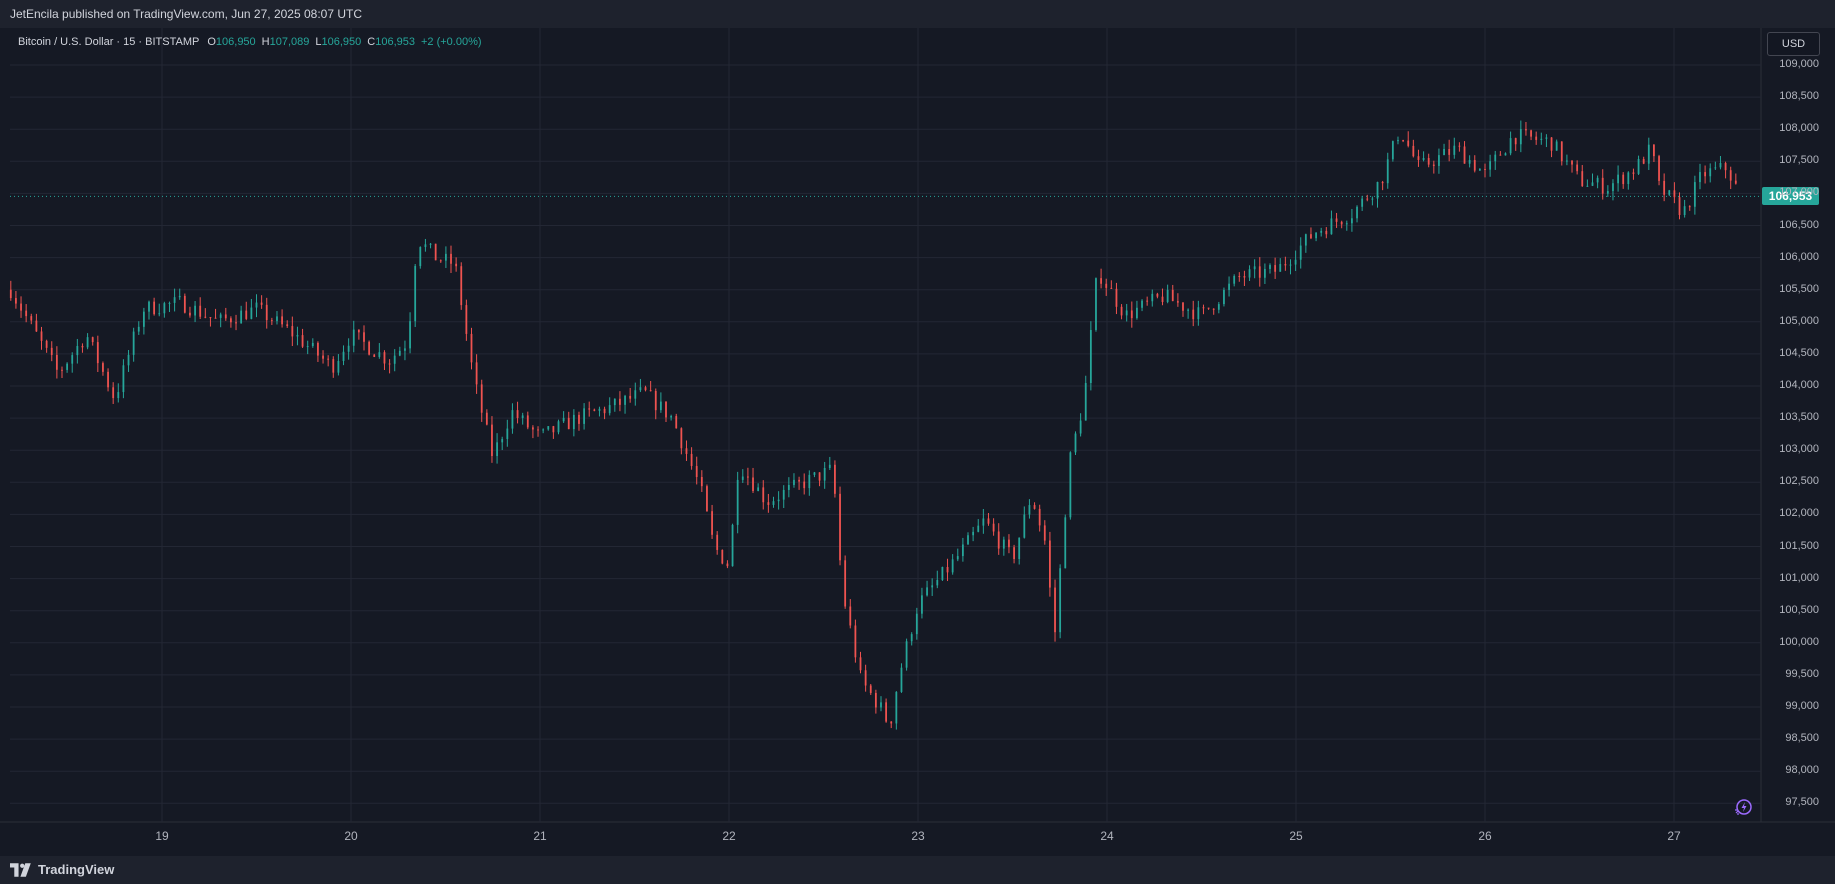 The height and width of the screenshot is (884, 1835). What do you see at coordinates (1799, 449) in the screenshot?
I see `price-tick-label: 103,000` at bounding box center [1799, 449].